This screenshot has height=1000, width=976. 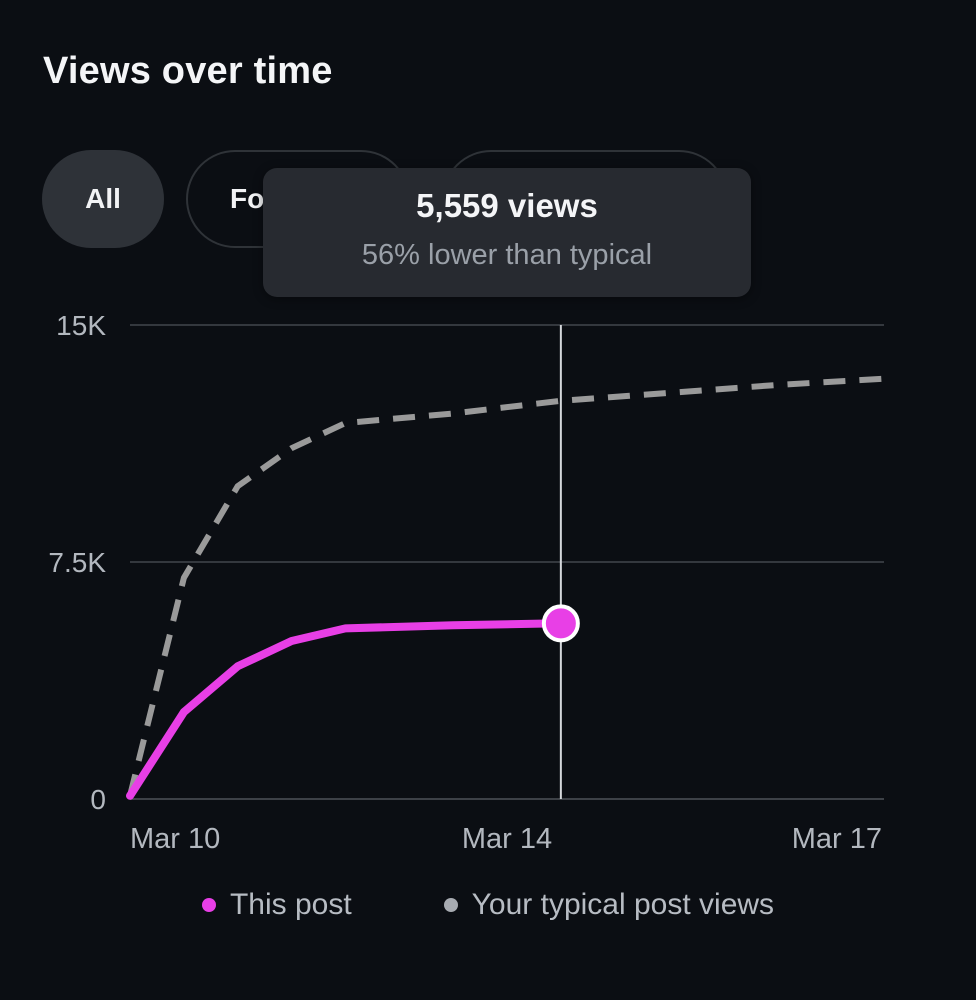 What do you see at coordinates (345, 709) in the screenshot?
I see `series-line-this-post` at bounding box center [345, 709].